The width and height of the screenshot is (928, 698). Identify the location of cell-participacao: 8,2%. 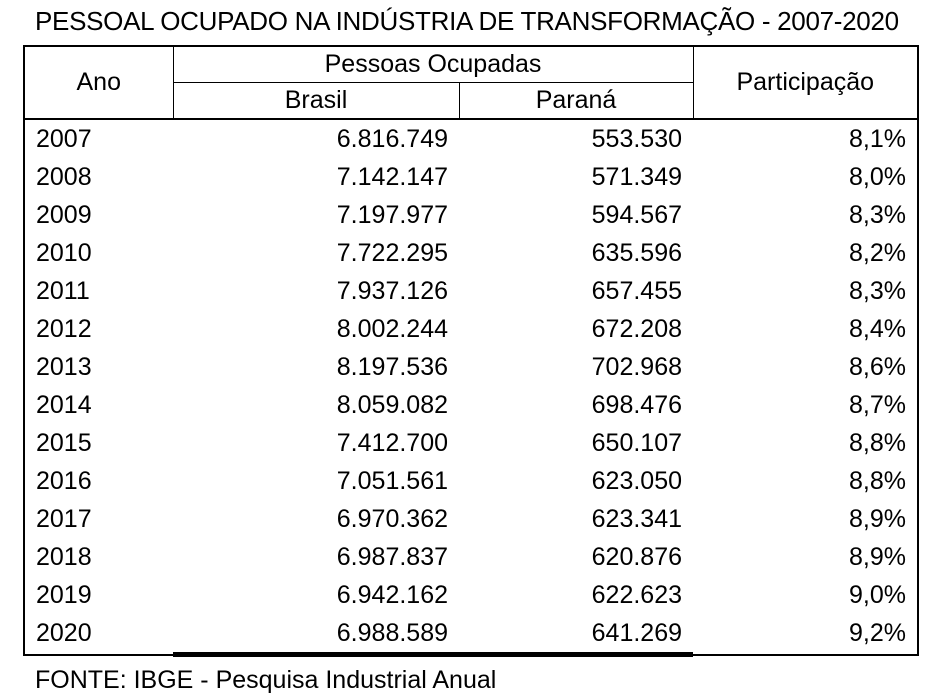
(878, 252).